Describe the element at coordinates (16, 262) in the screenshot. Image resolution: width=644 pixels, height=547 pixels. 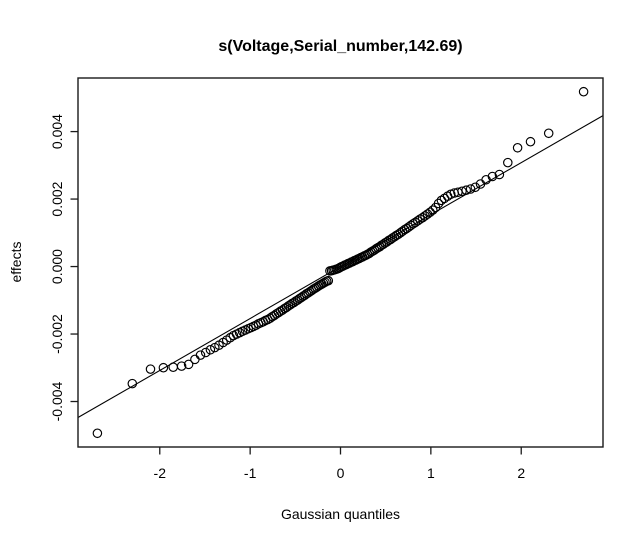
I see `y-axis-label: effects` at that location.